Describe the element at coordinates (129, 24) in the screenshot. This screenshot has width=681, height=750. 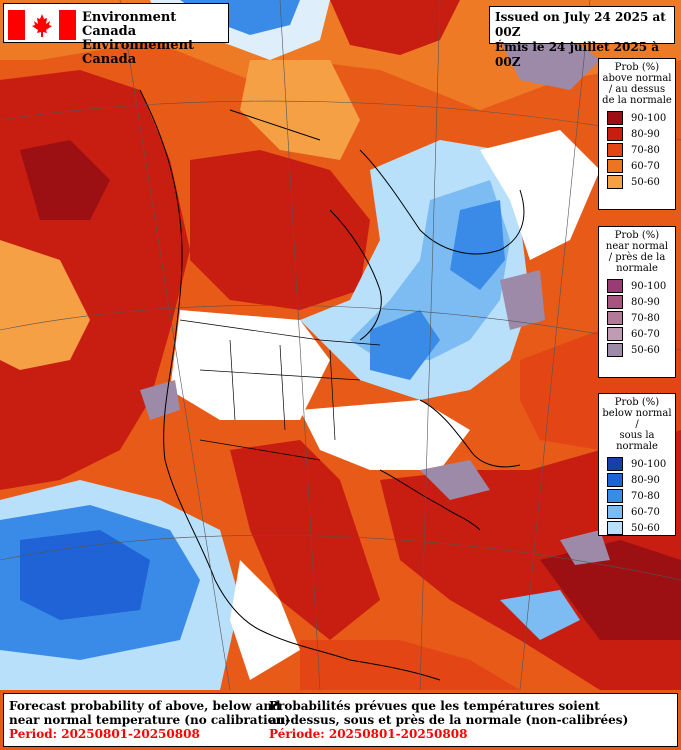
I see `agency-name-en: Environment Canada` at that location.